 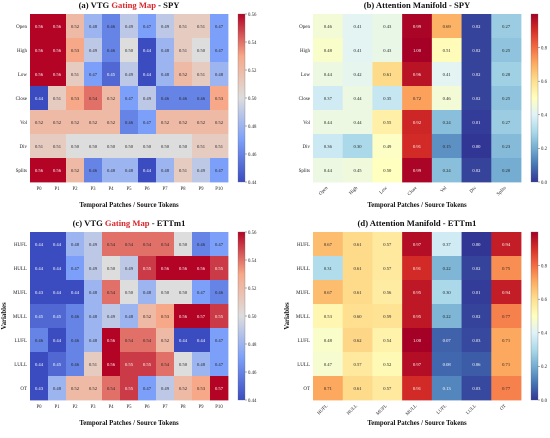 What do you see at coordinates (417, 5) in the screenshot?
I see `panel-title: (b) Attention Manifold - SPY` at bounding box center [417, 5].